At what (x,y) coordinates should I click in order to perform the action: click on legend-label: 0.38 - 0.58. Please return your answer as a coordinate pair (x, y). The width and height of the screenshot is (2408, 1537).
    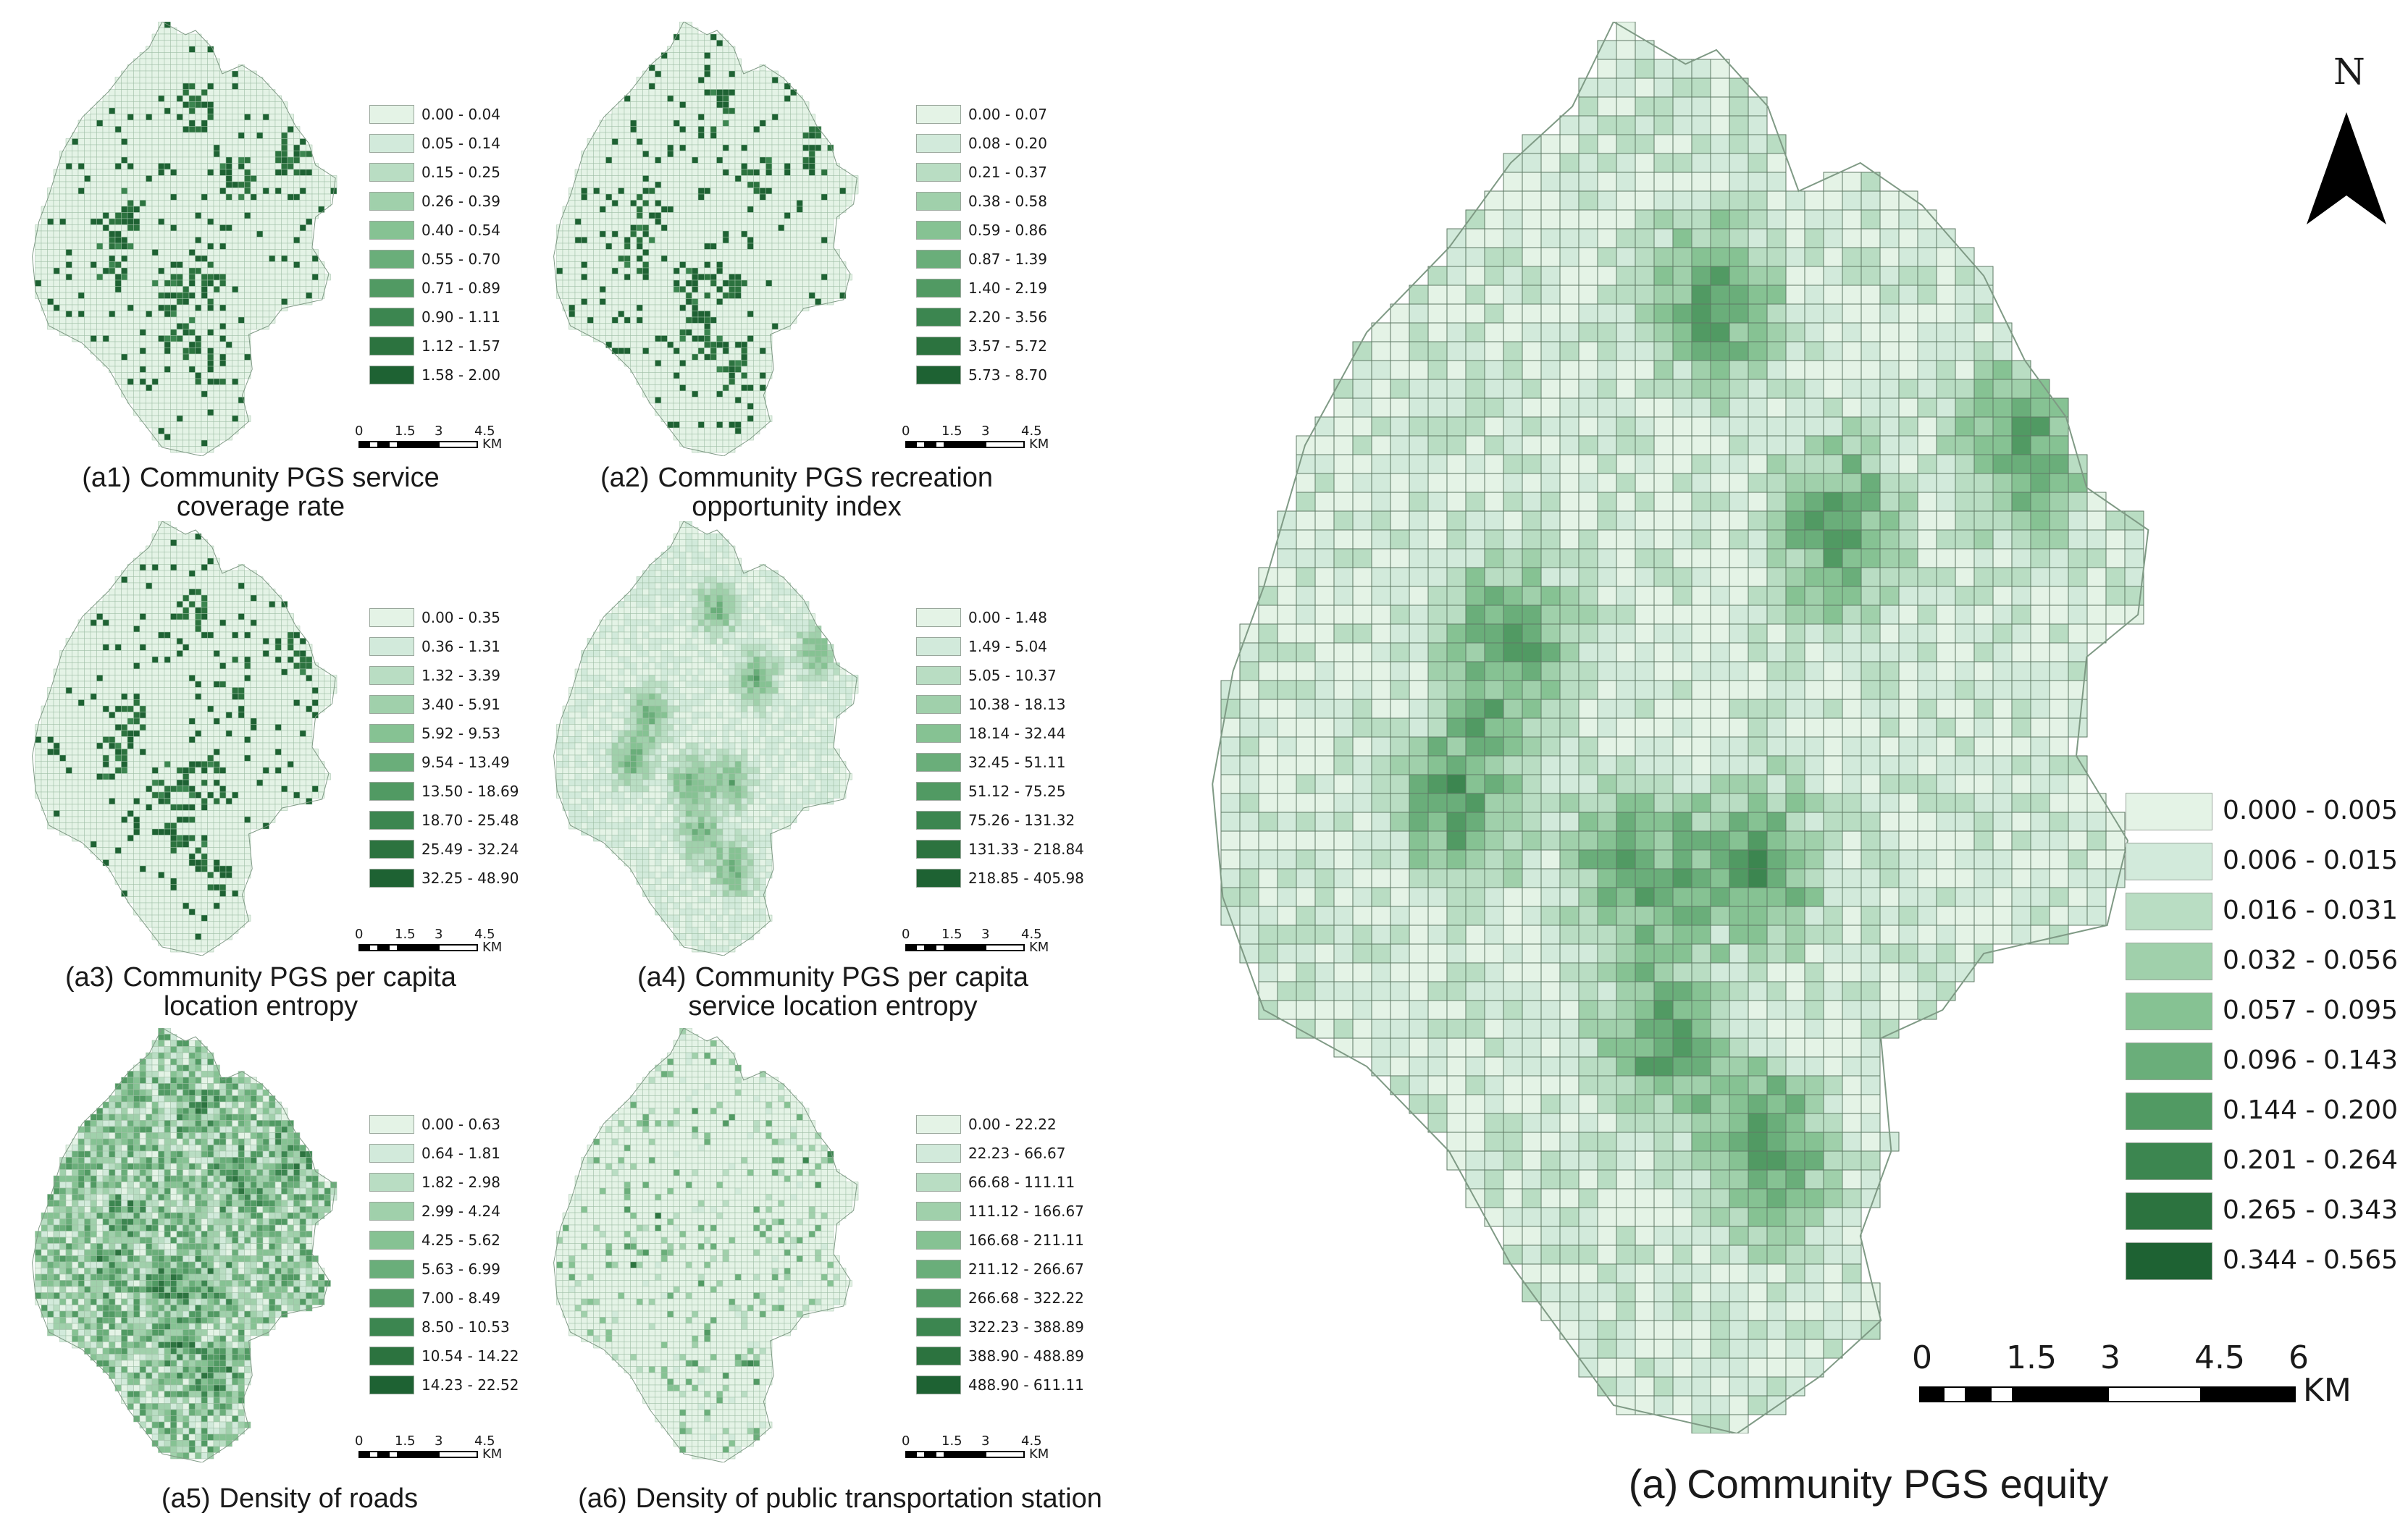
    Looking at the image, I should click on (1007, 201).